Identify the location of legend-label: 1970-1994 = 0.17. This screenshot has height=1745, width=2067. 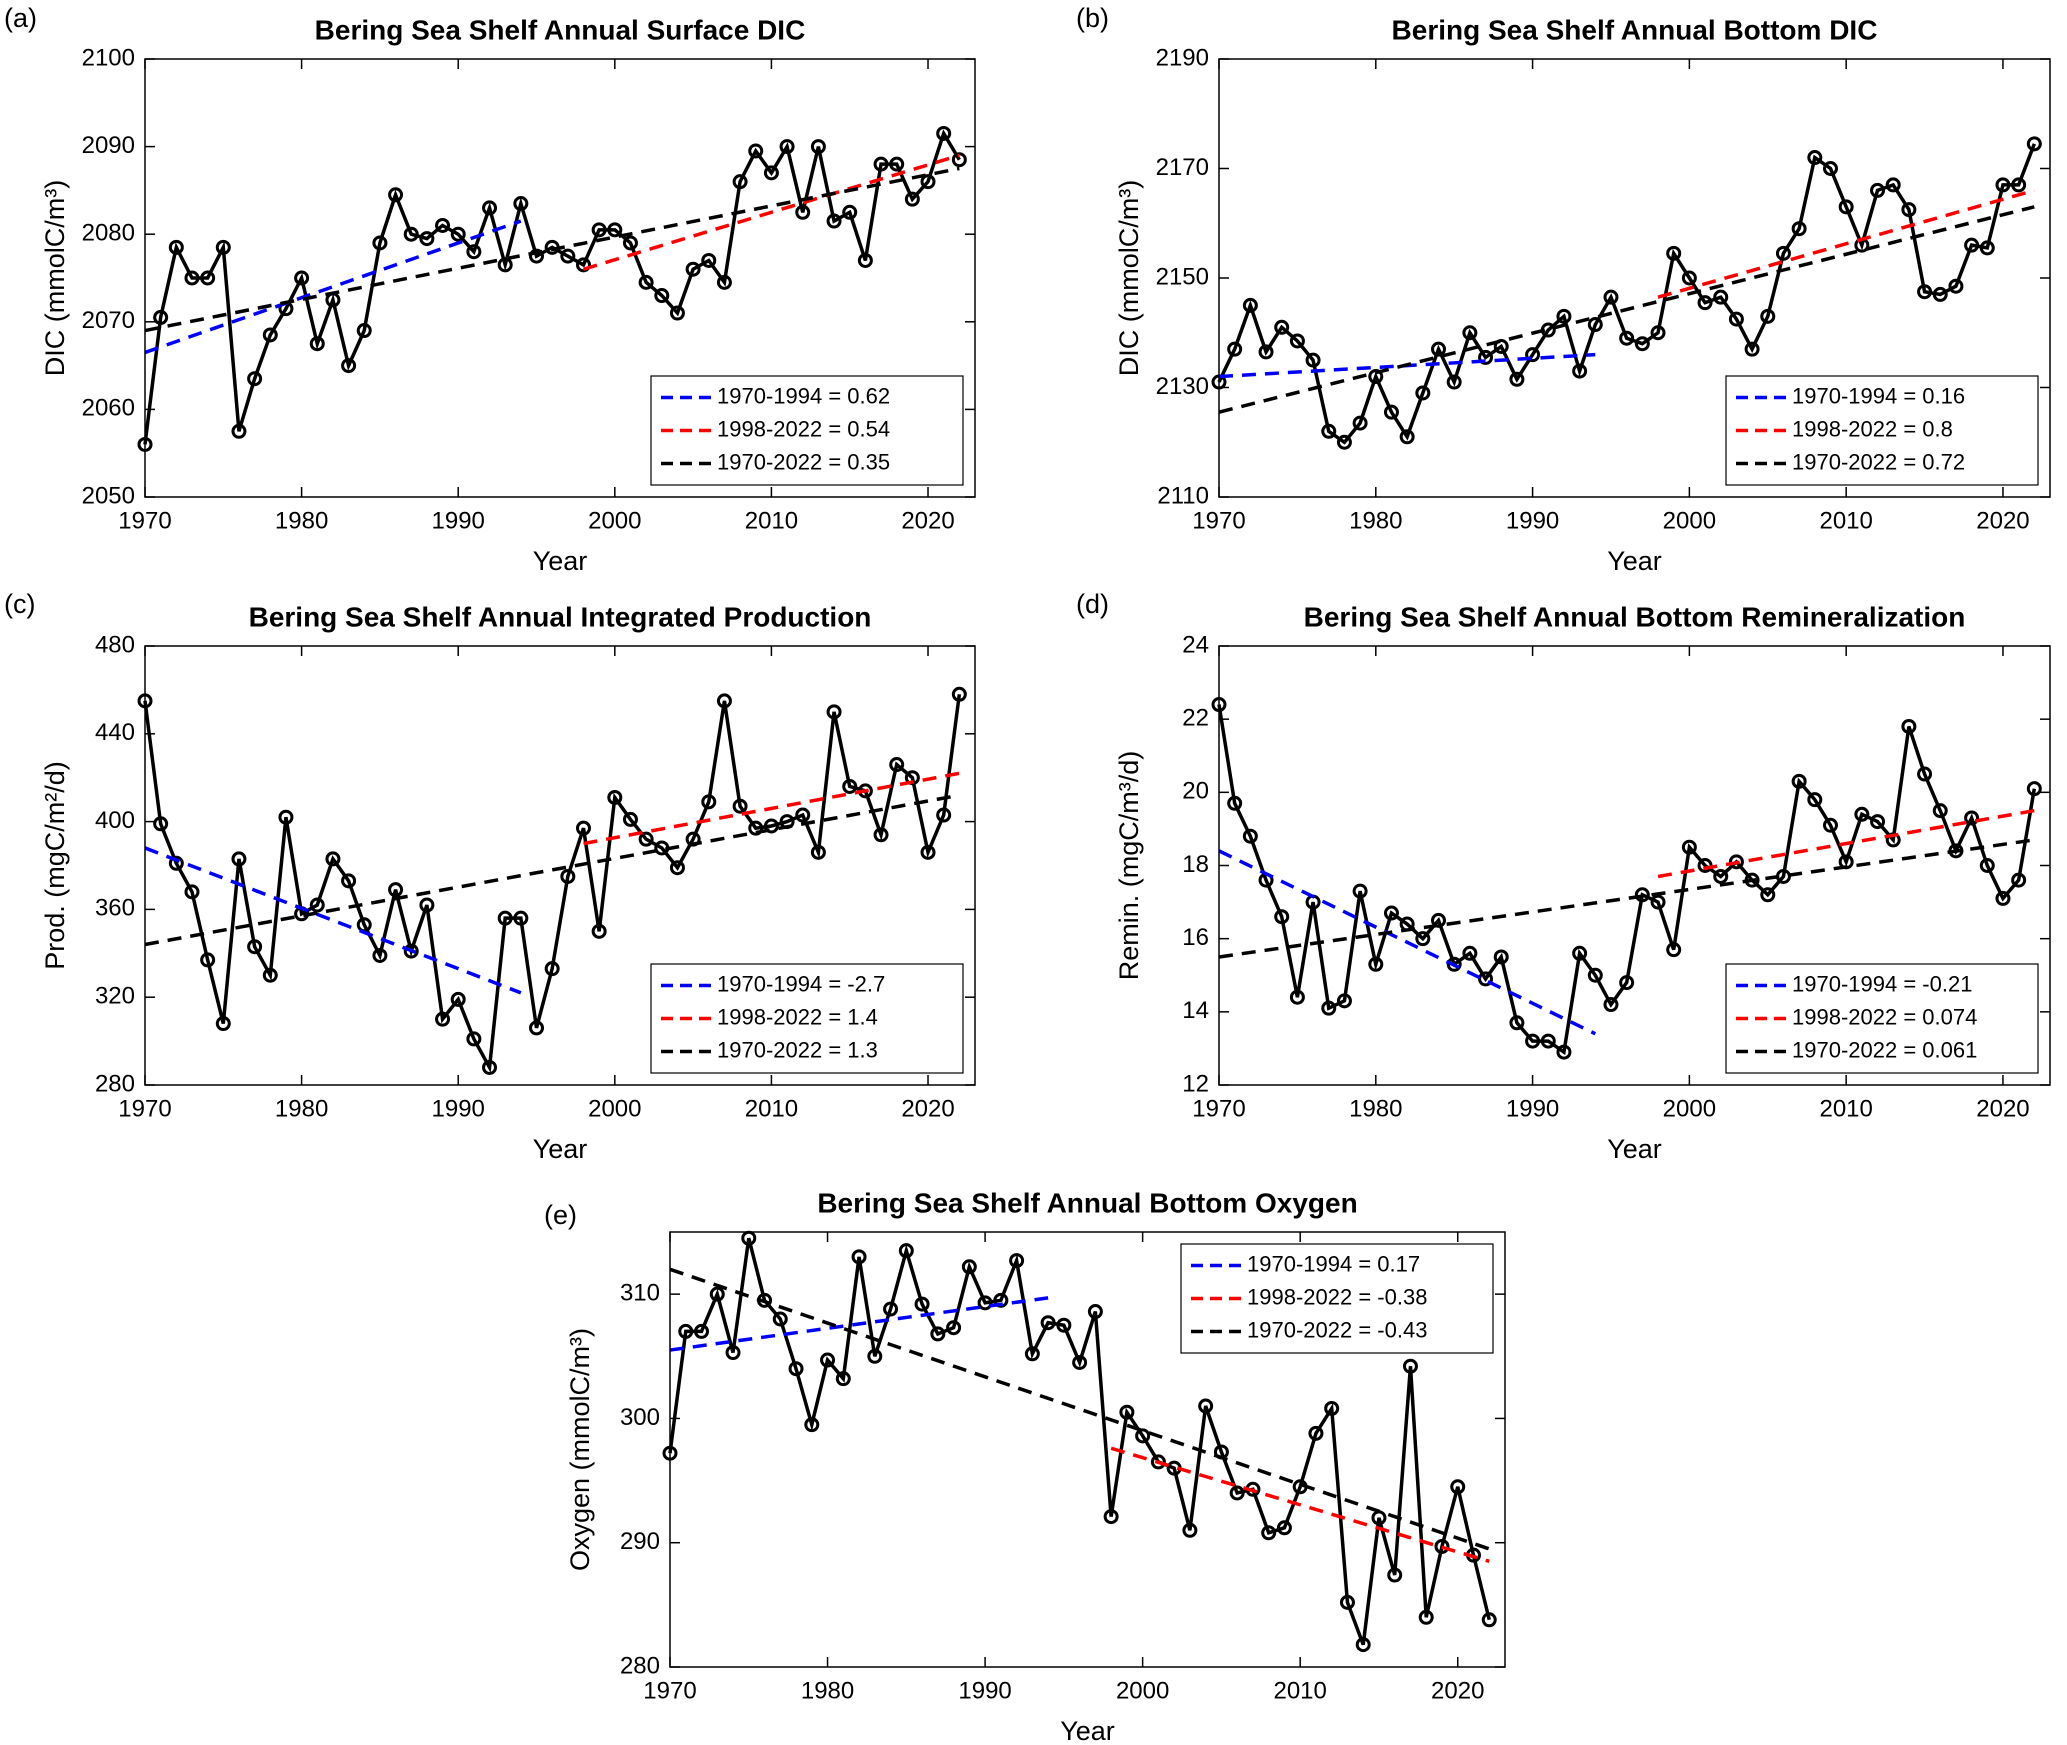
(1333, 1263).